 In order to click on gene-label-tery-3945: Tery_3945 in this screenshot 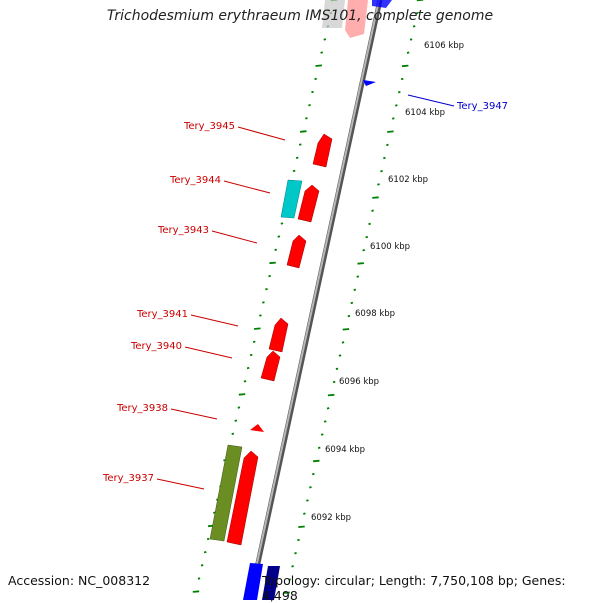, I will do `click(209, 126)`.